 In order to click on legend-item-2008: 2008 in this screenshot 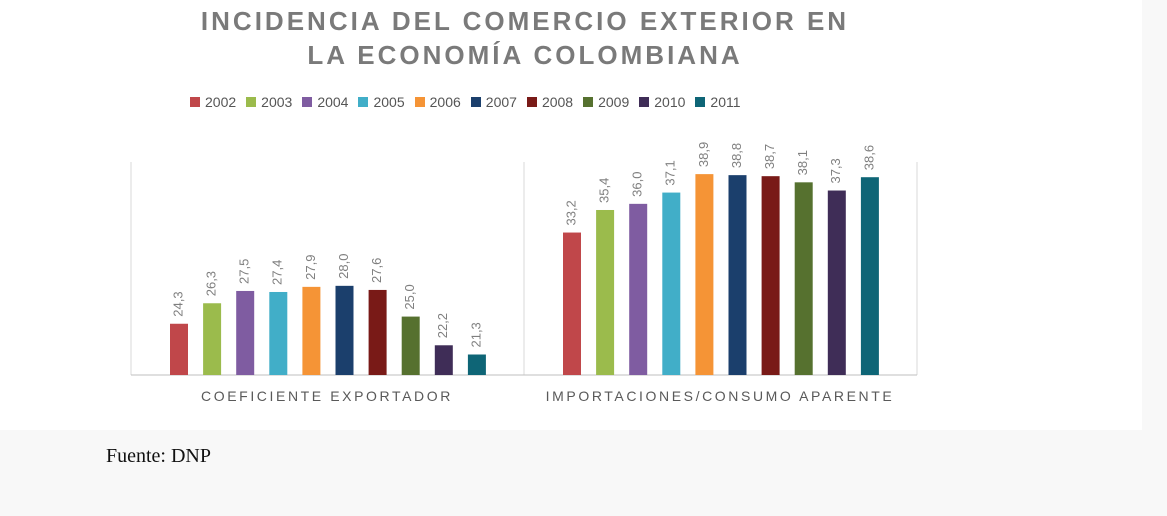, I will do `click(550, 102)`.